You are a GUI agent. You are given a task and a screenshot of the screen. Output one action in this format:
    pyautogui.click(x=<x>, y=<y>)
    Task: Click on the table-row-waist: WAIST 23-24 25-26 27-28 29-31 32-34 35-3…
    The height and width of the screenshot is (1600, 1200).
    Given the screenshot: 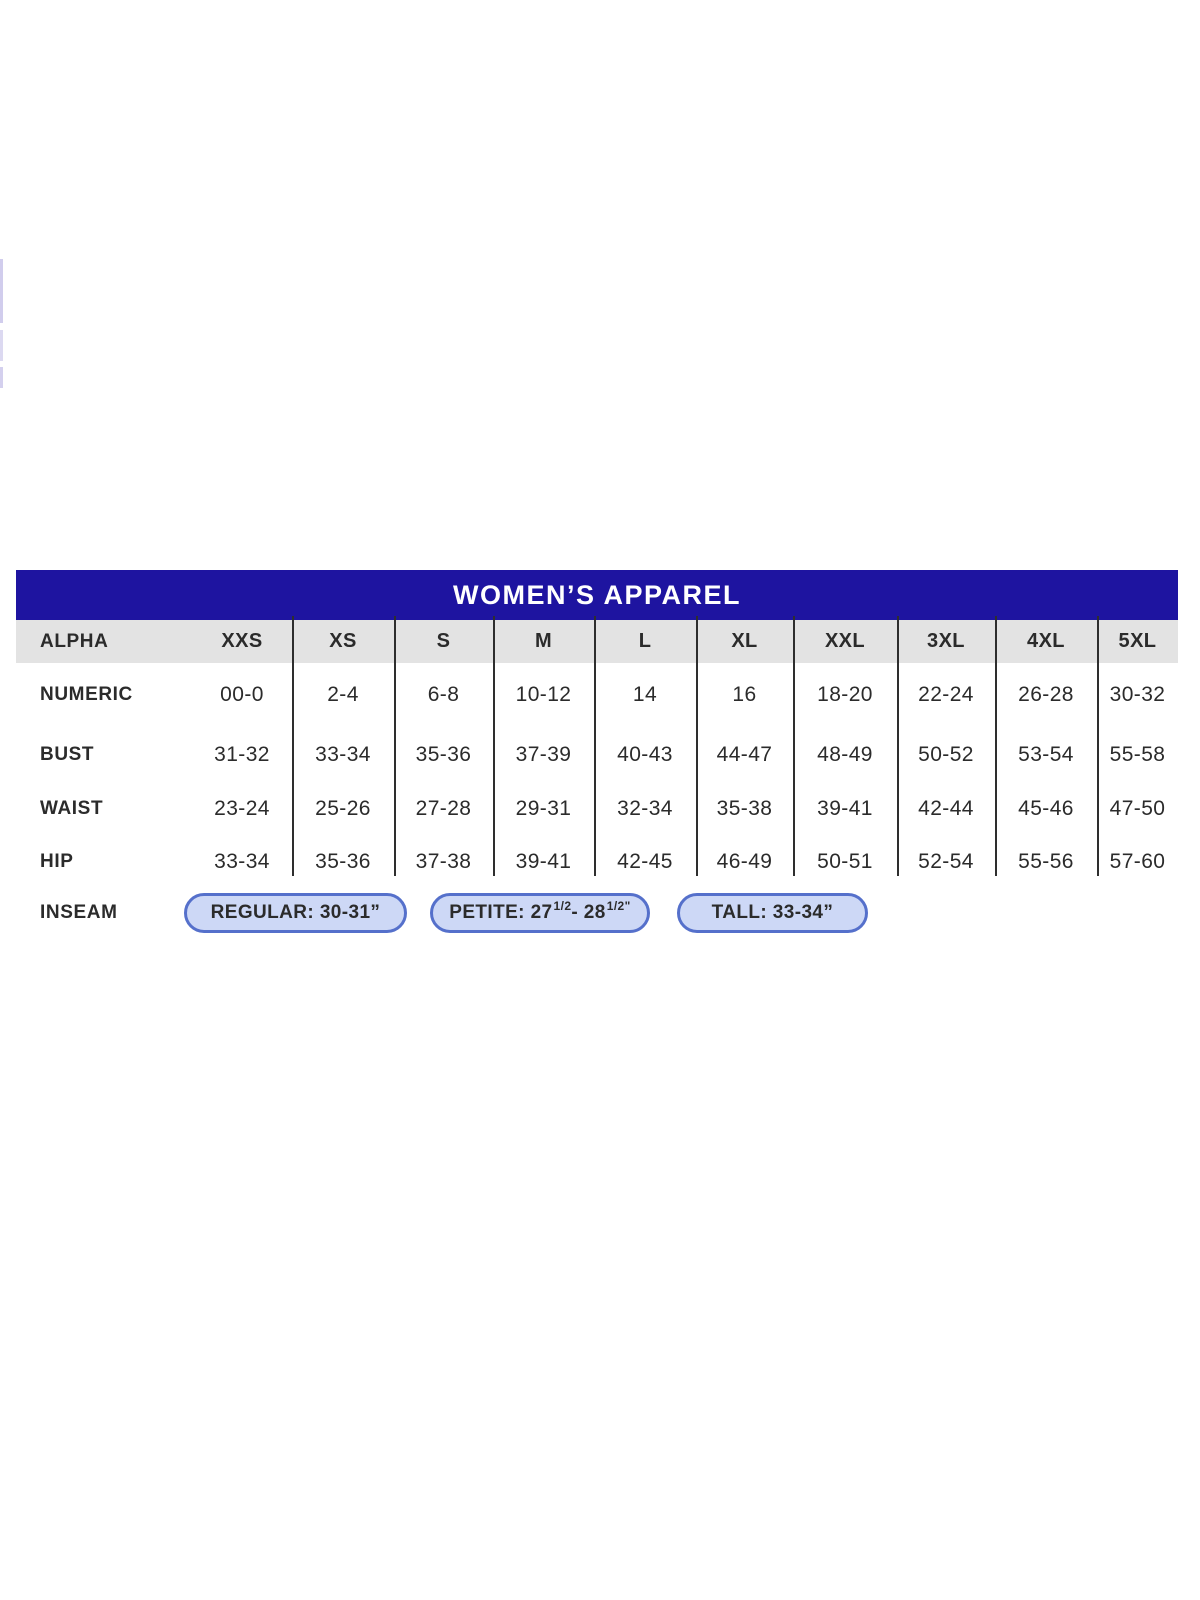 What is the action you would take?
    pyautogui.click(x=597, y=809)
    